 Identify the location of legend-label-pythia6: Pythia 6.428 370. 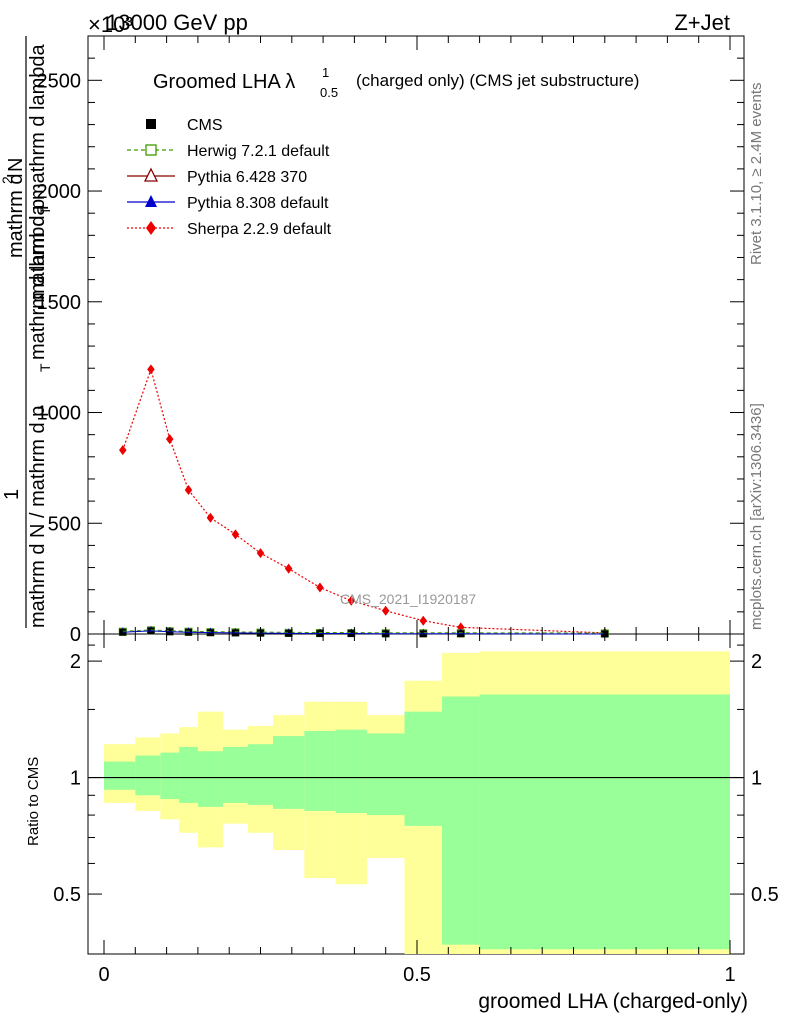
(247, 177).